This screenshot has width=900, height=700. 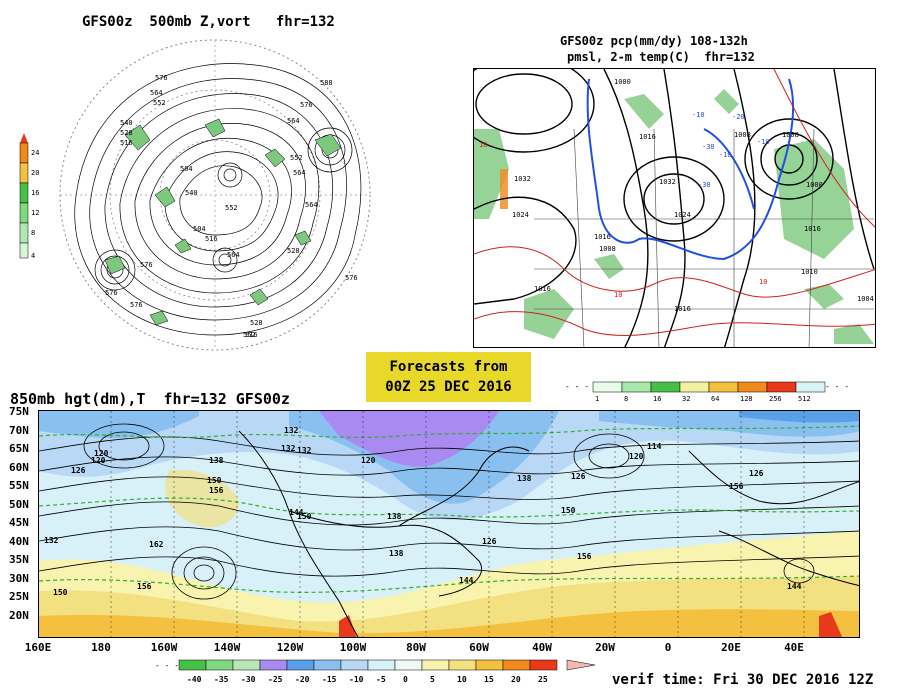 What do you see at coordinates (248, 679) in the screenshot?
I see `colorbar-tick: -30` at bounding box center [248, 679].